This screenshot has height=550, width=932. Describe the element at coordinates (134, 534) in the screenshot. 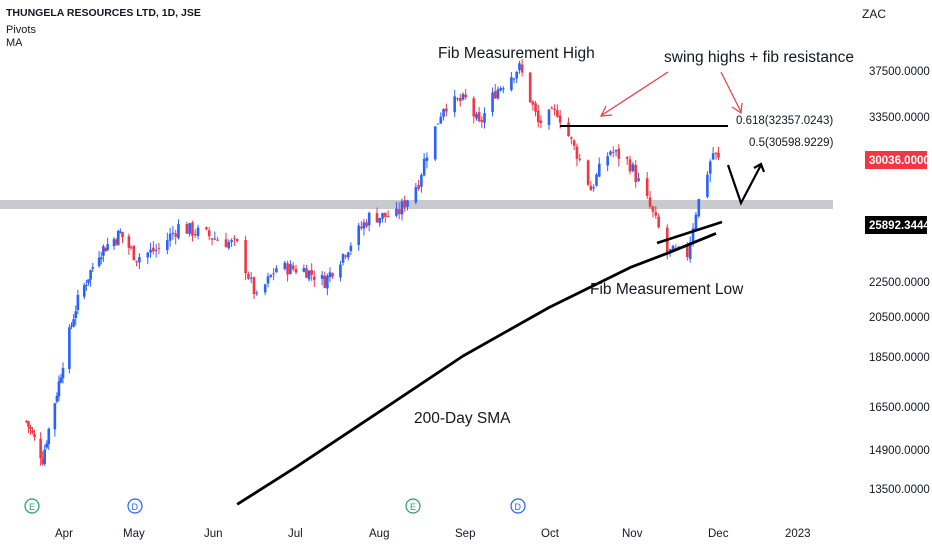

I see `x-tick-label: May` at that location.